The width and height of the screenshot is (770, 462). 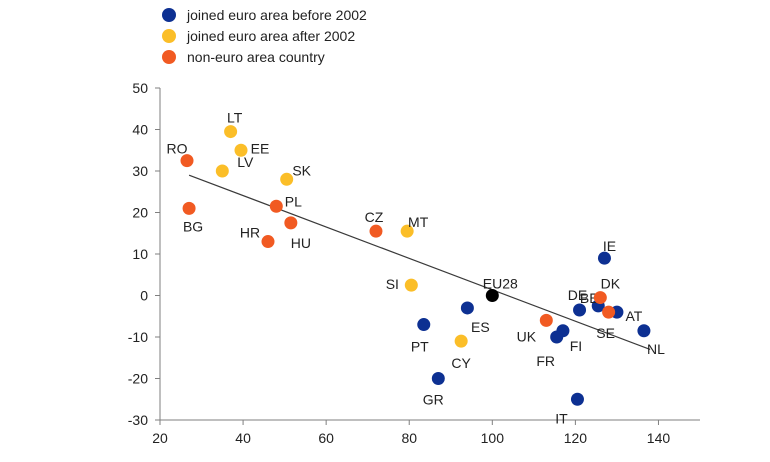 I want to click on y-tick-label: -20, so click(x=138, y=379).